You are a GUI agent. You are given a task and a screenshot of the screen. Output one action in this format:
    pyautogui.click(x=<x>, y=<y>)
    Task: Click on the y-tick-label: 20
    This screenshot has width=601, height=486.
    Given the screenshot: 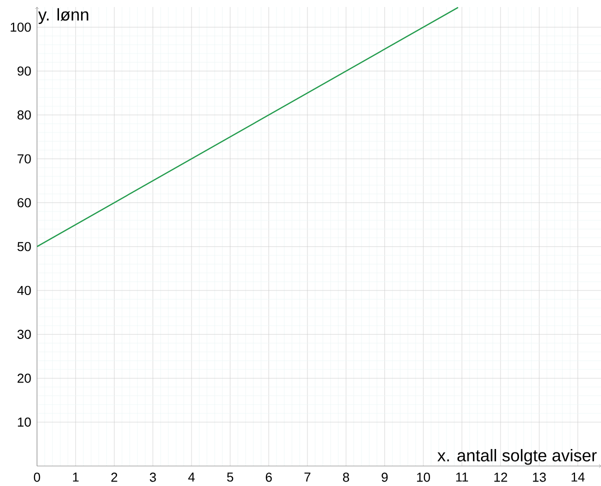 What is the action you would take?
    pyautogui.click(x=24, y=378)
    